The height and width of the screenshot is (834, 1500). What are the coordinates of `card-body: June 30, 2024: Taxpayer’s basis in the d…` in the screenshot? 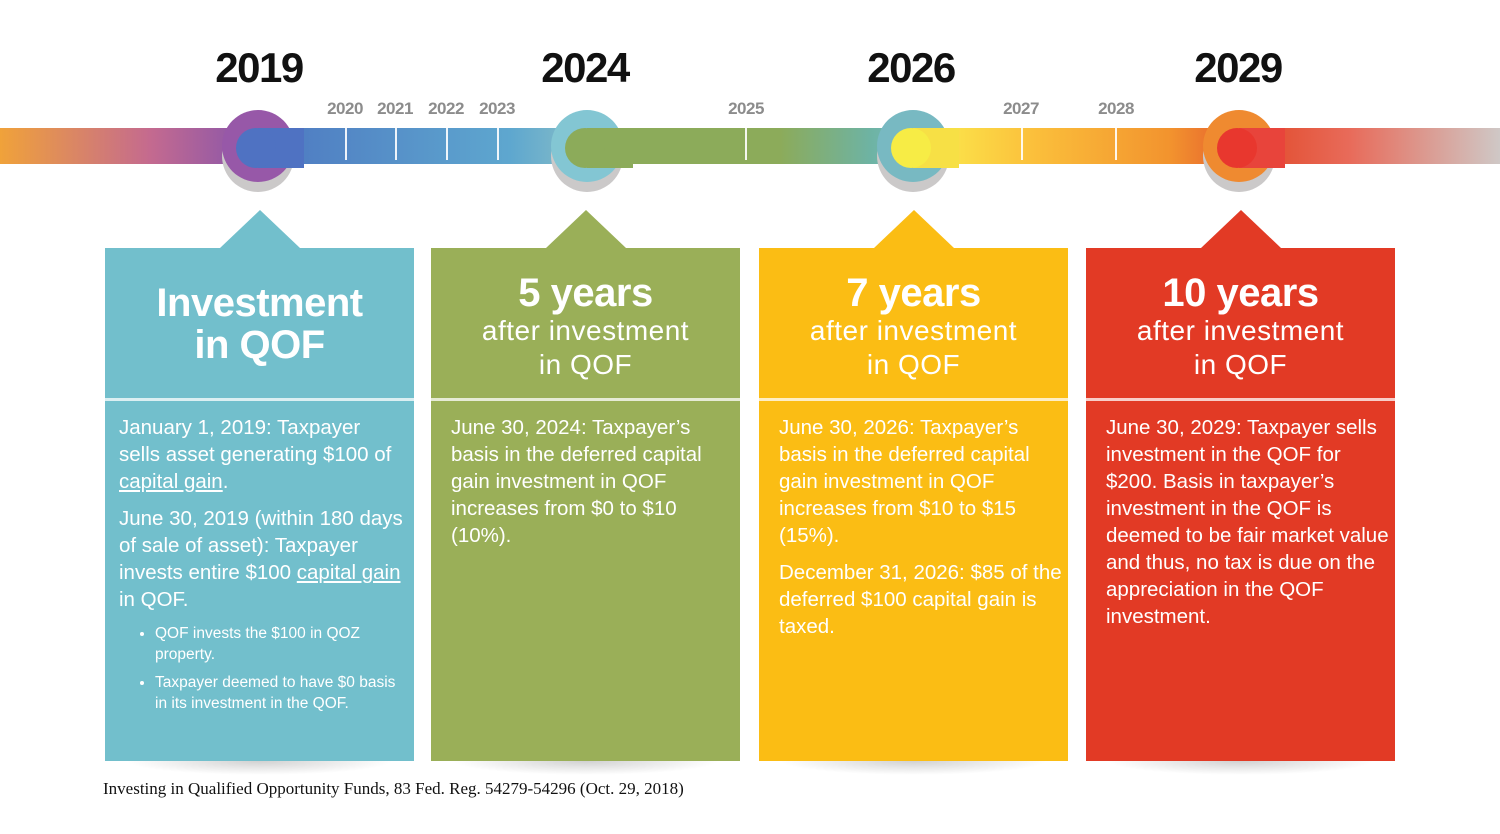 It's located at (593, 486).